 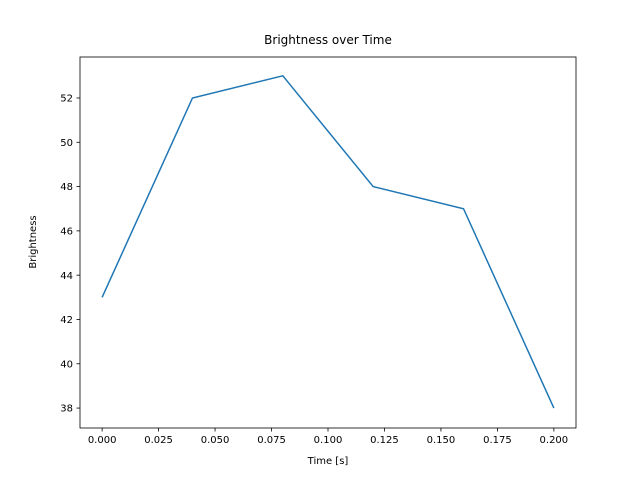 I want to click on x-axis-label: Time [s], so click(x=328, y=461).